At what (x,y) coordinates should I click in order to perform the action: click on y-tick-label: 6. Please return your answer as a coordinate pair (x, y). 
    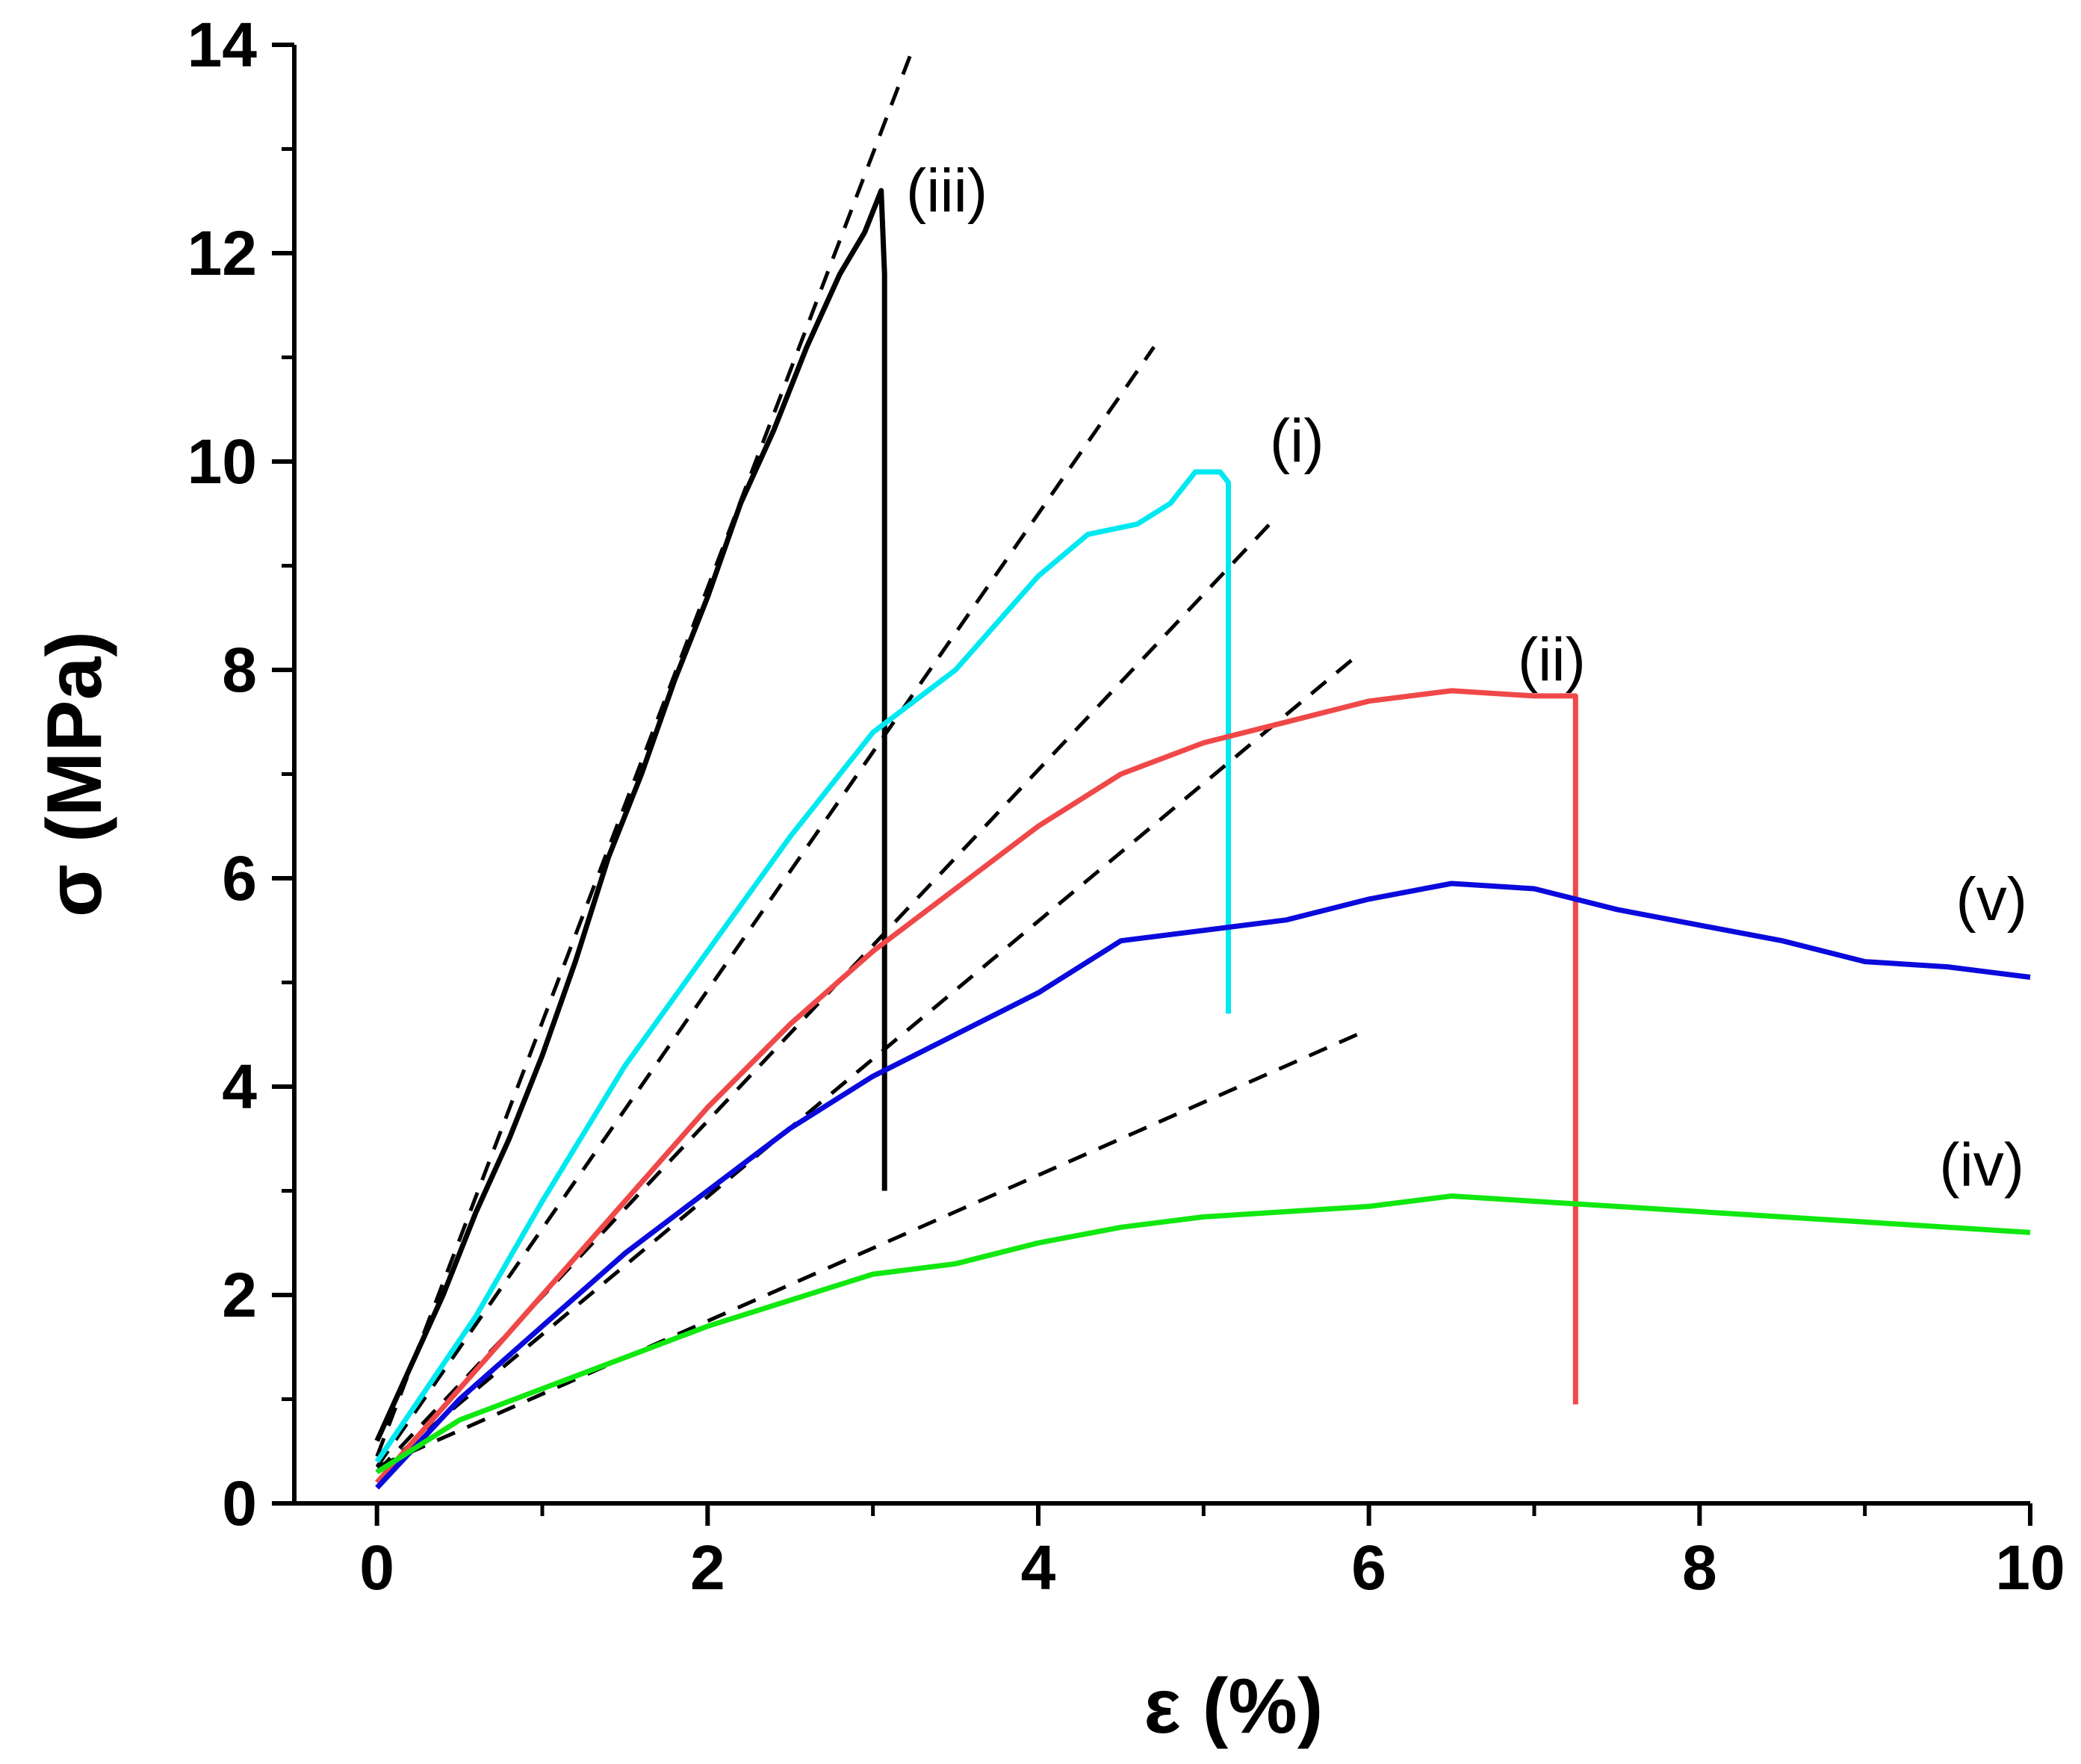
    Looking at the image, I should click on (239, 878).